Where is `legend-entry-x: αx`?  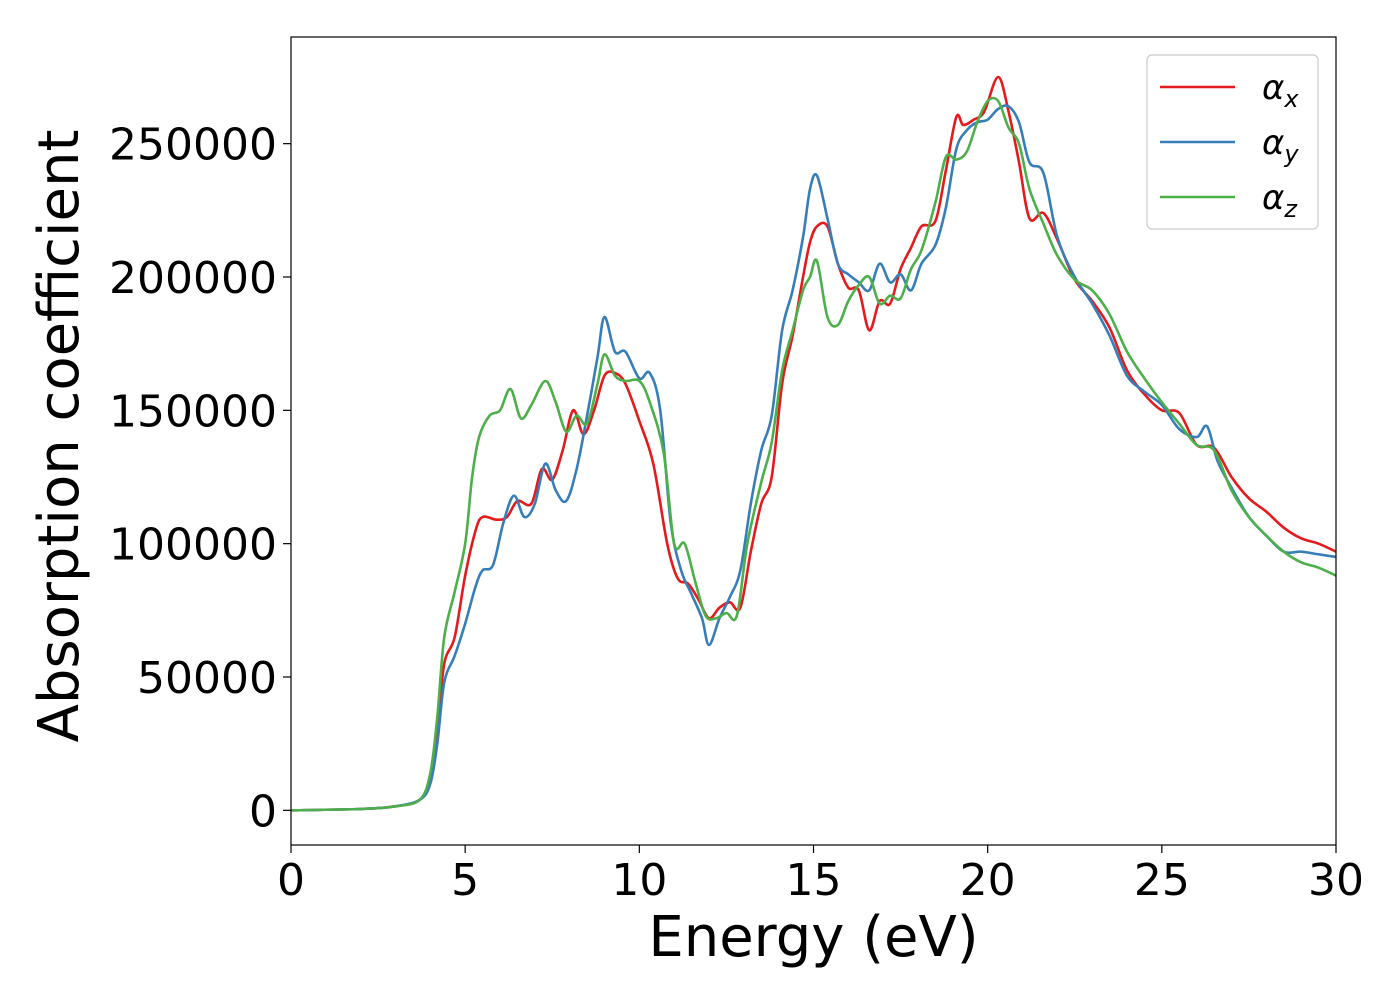
legend-entry-x: αx is located at coordinates (1280, 90).